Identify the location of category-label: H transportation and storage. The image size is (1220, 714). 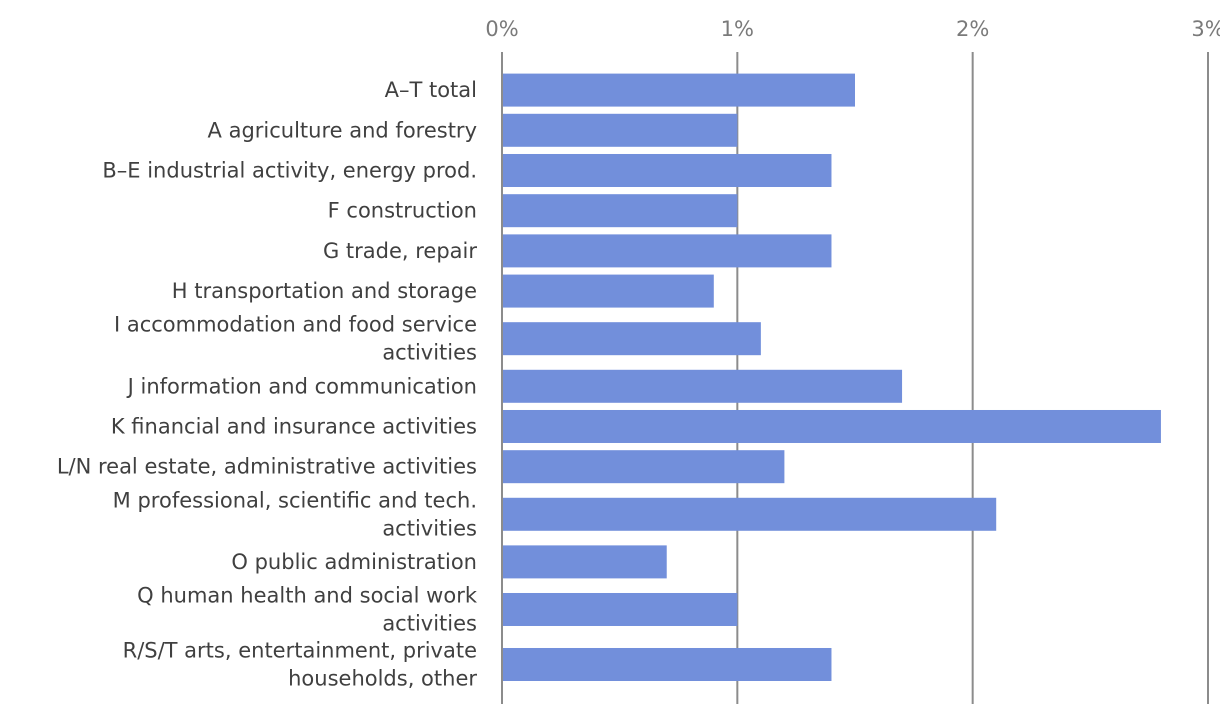
(324, 291).